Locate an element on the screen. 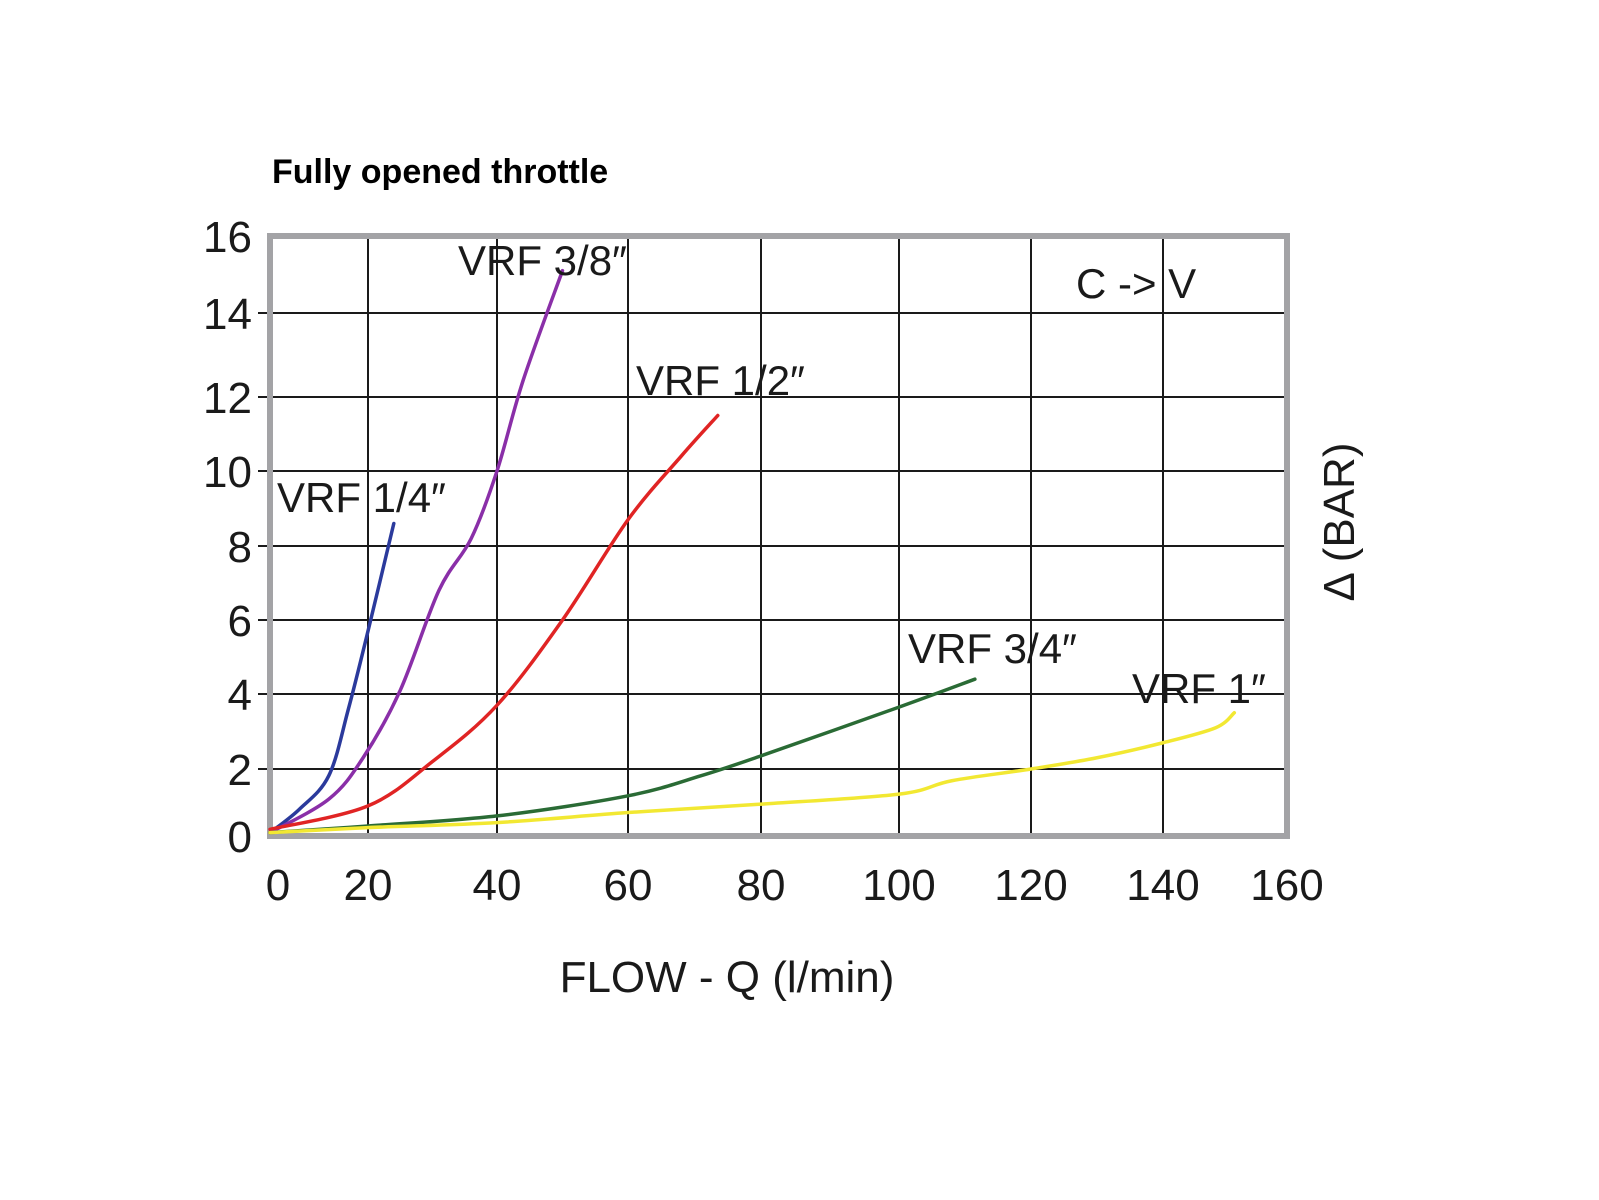  y-tick-label: 6 is located at coordinates (240, 621).